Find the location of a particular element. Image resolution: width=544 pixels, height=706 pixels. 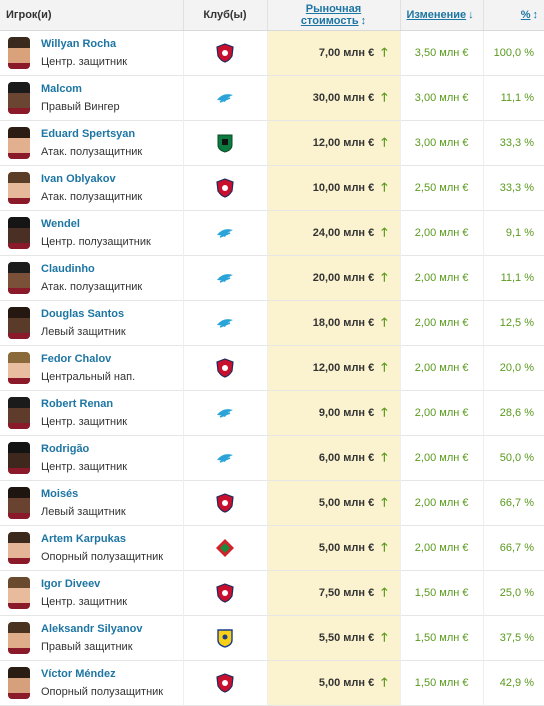

player-name-link: Fedor Chalov is located at coordinates (76, 358).